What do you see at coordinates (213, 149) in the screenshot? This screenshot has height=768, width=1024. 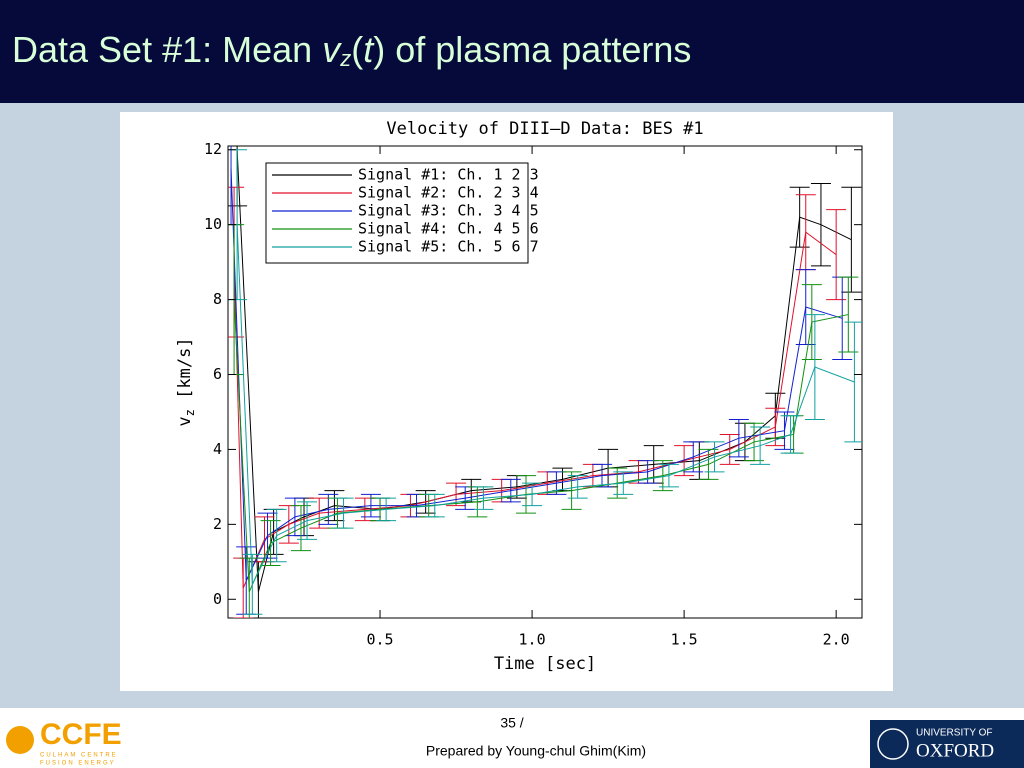 I see `y-tick-label: 12` at bounding box center [213, 149].